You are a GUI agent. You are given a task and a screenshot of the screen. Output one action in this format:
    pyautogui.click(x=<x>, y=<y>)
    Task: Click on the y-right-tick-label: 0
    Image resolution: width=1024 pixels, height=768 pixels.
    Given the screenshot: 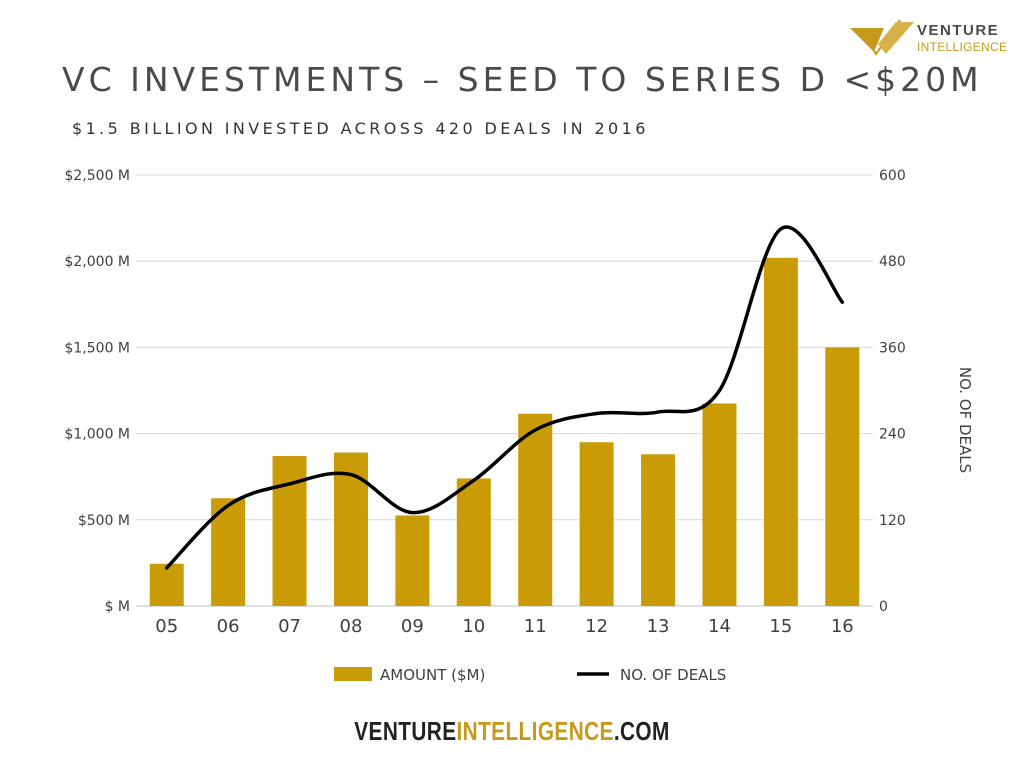 What is the action you would take?
    pyautogui.click(x=883, y=607)
    